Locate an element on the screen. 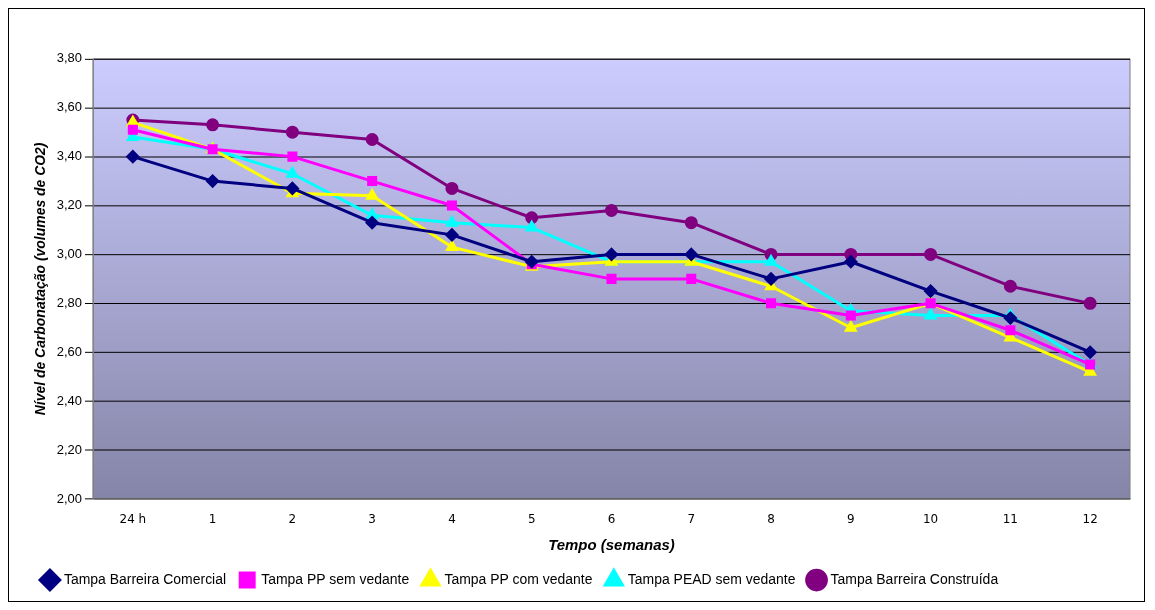  x-tick-label: 6 is located at coordinates (611, 519).